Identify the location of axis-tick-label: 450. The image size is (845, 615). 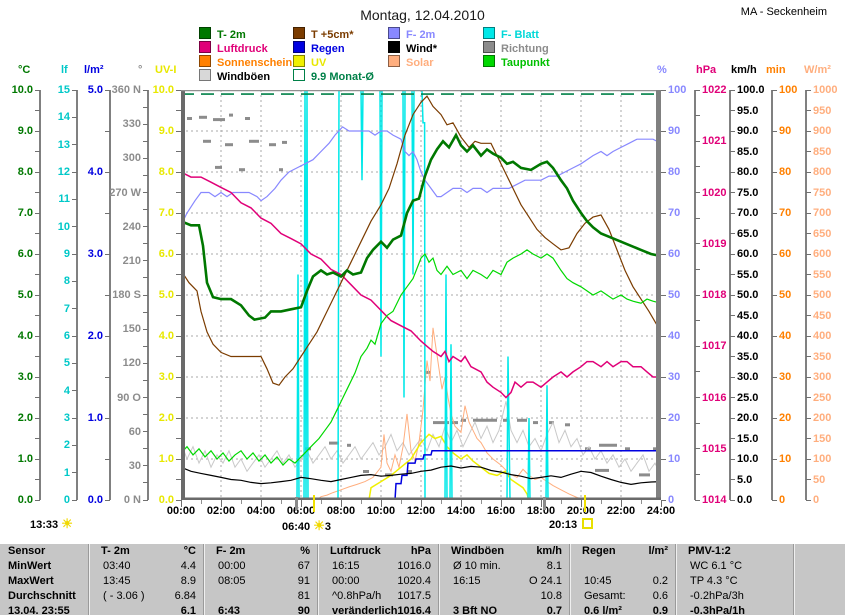
(822, 315).